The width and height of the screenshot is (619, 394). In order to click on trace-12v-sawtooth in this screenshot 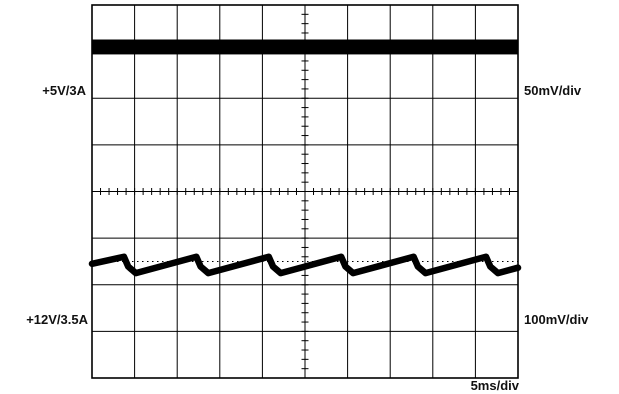, I will do `click(305, 265)`.